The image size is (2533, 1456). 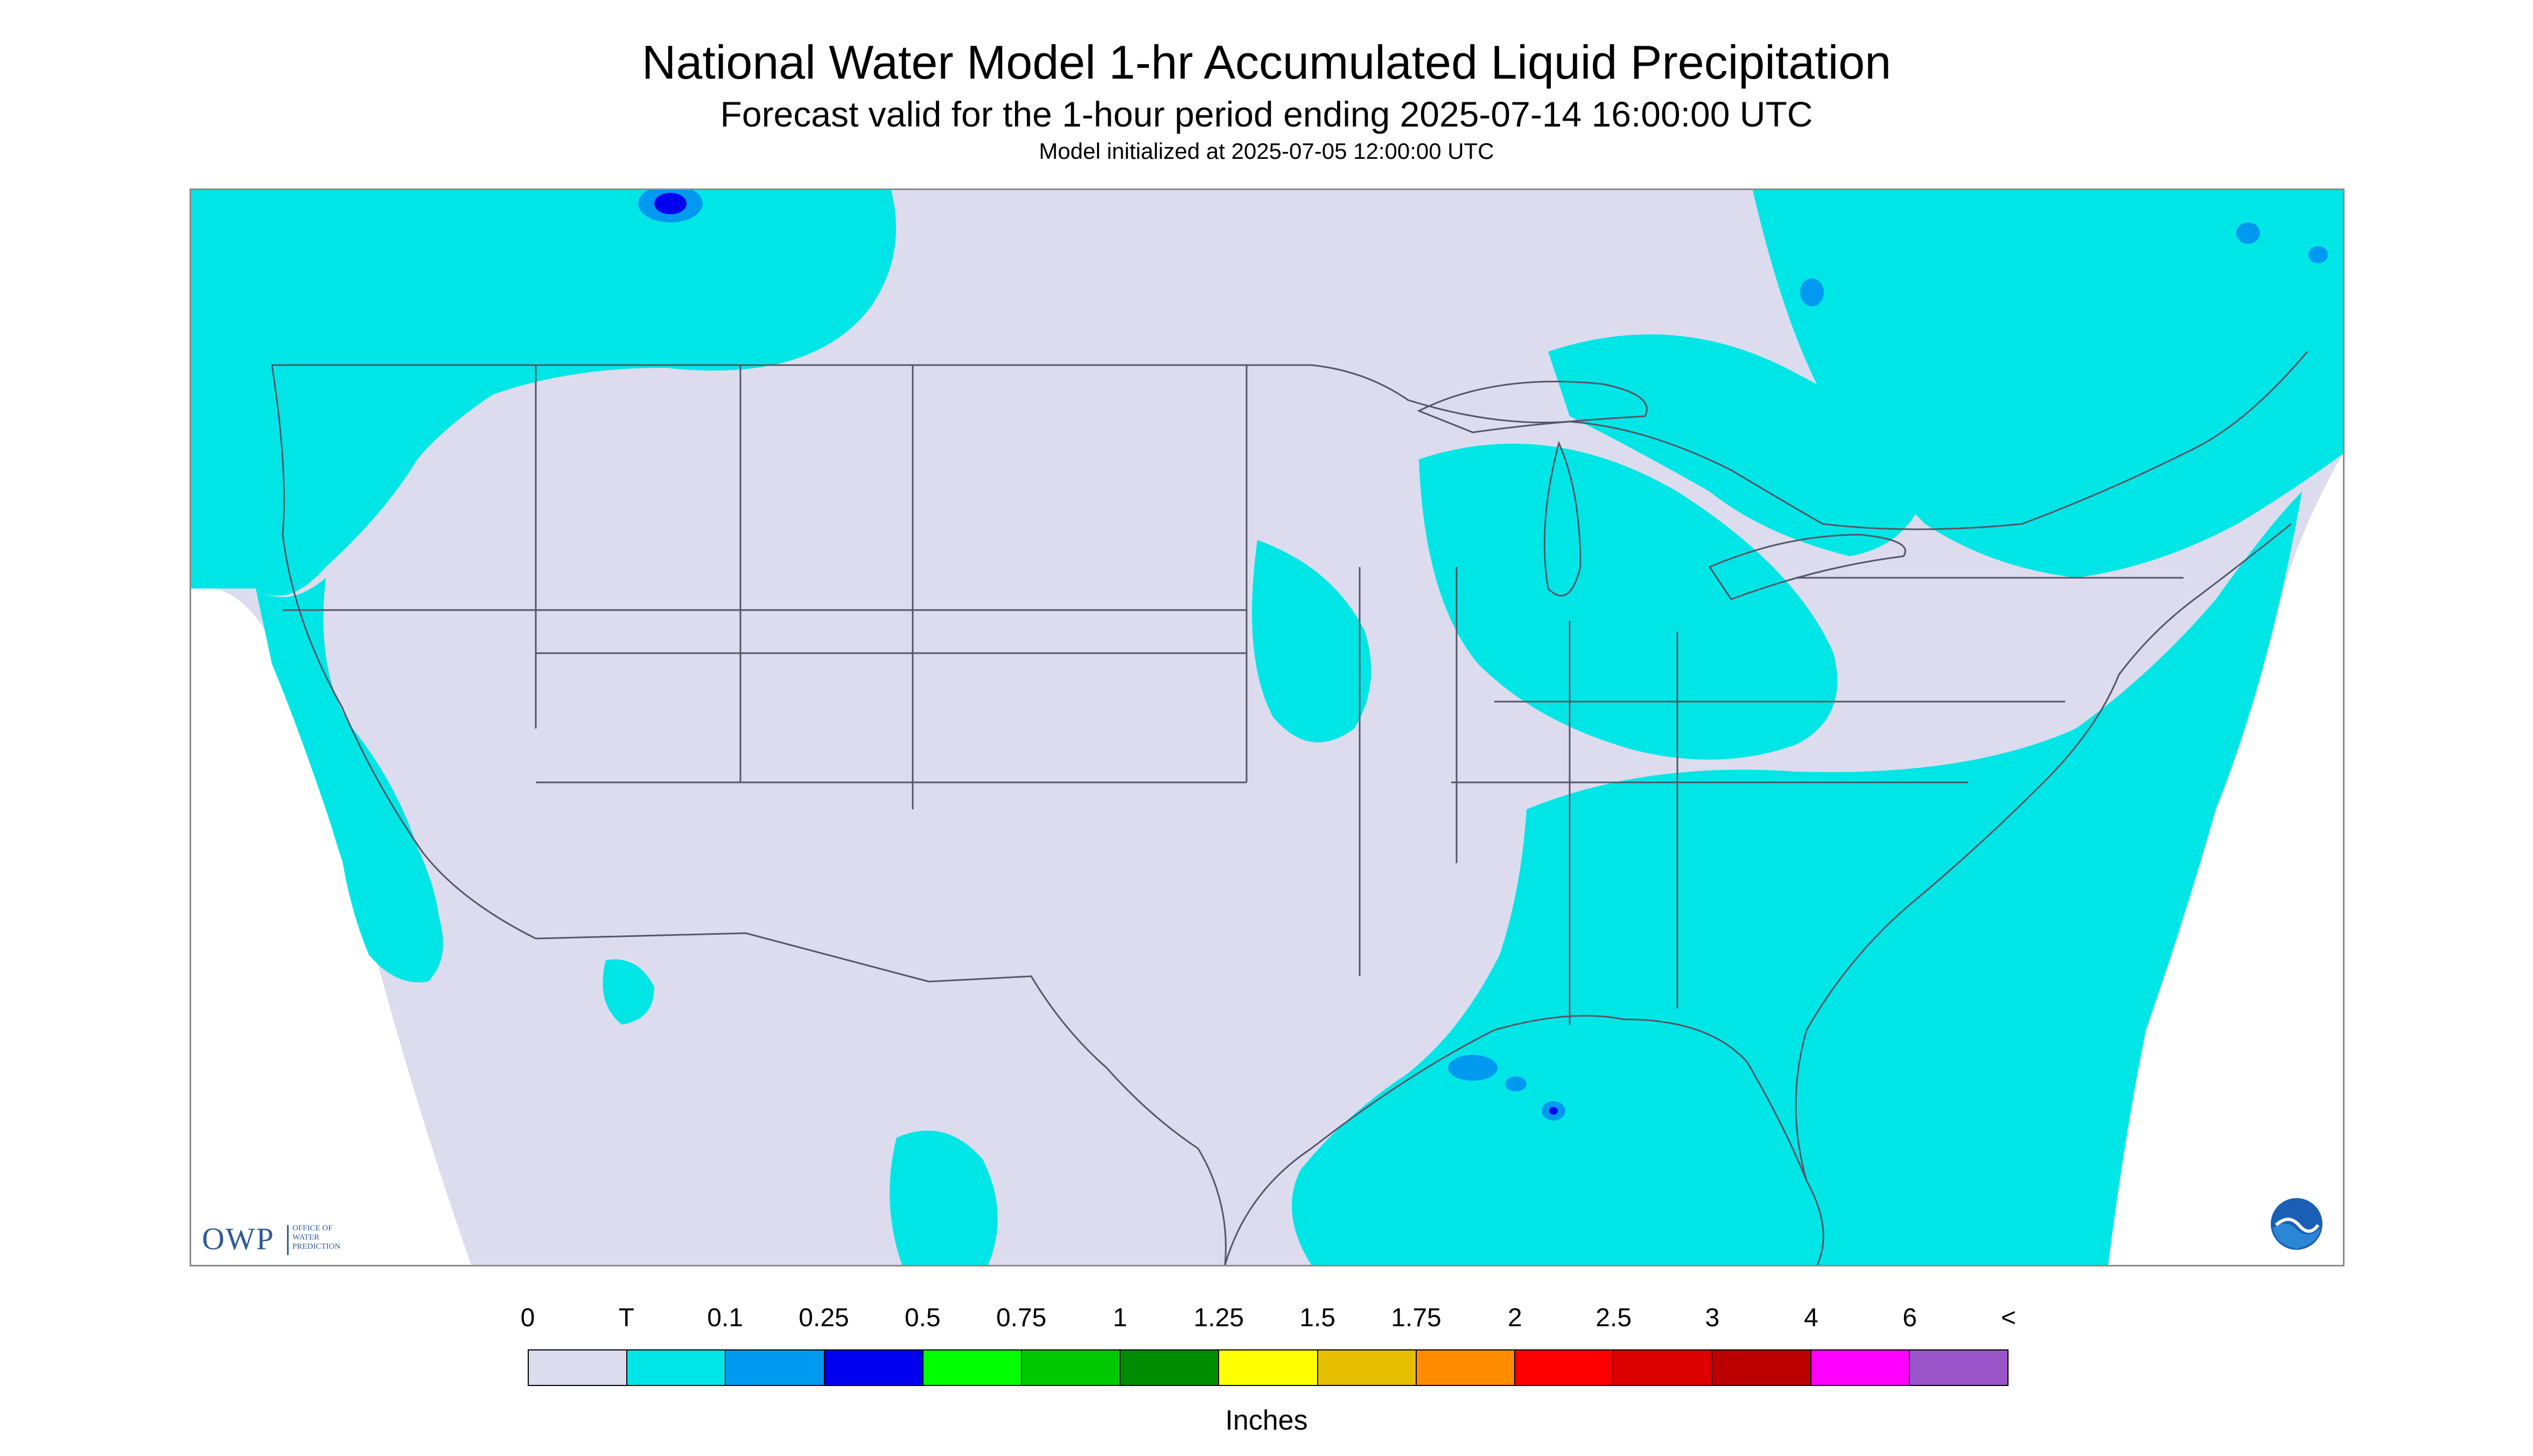 What do you see at coordinates (628, 992) in the screenshot?
I see `sonora-precip` at bounding box center [628, 992].